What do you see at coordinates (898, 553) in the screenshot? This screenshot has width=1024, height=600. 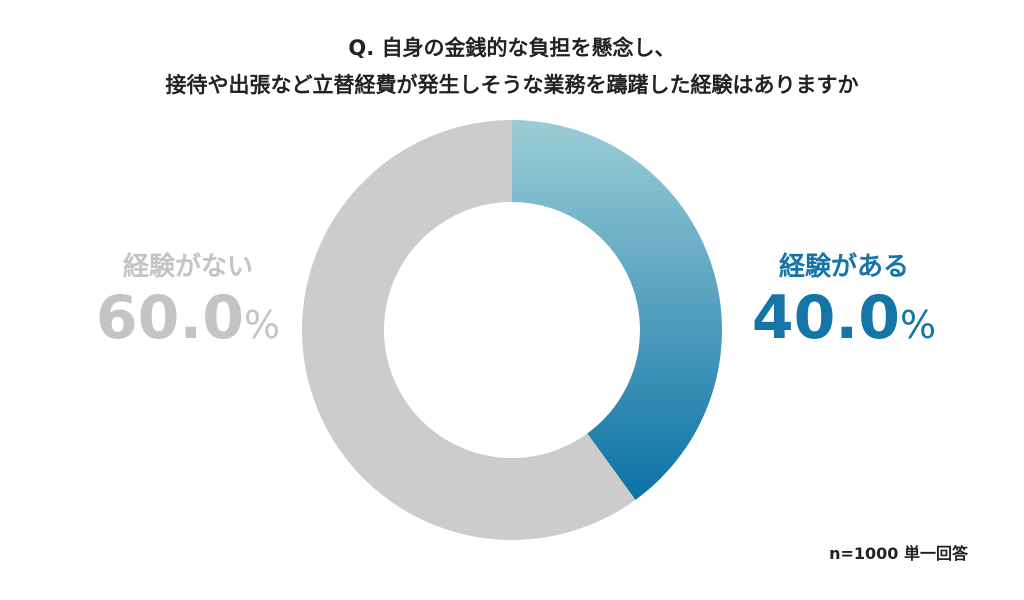 I see `sample-note: n=1000 単一回答` at bounding box center [898, 553].